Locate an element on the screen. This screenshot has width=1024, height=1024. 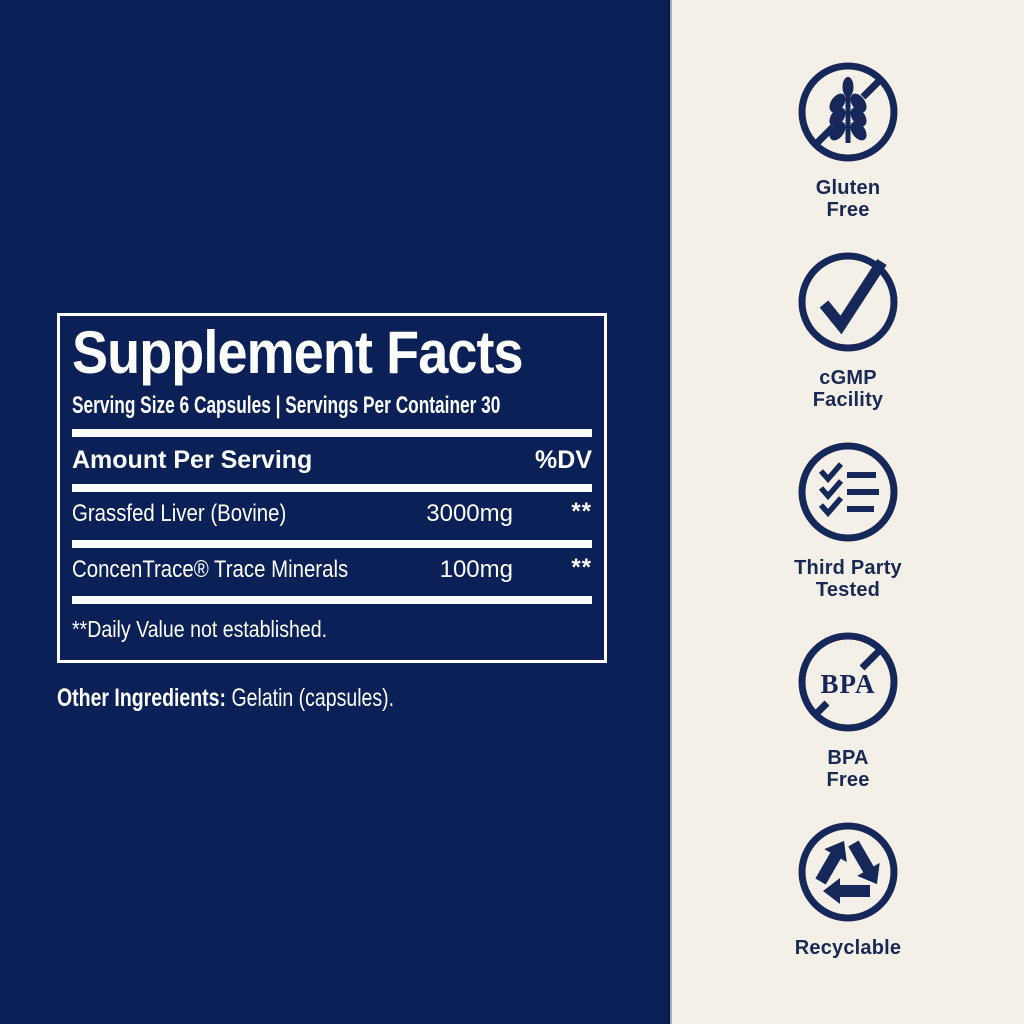
badge-label: Third Party Tested is located at coordinates (848, 579).